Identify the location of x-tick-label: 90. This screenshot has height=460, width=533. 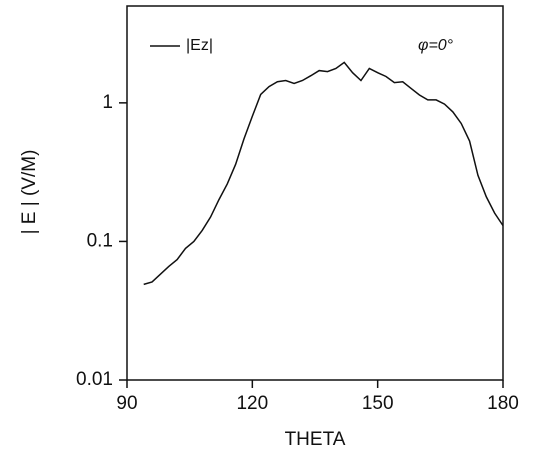
(126, 403).